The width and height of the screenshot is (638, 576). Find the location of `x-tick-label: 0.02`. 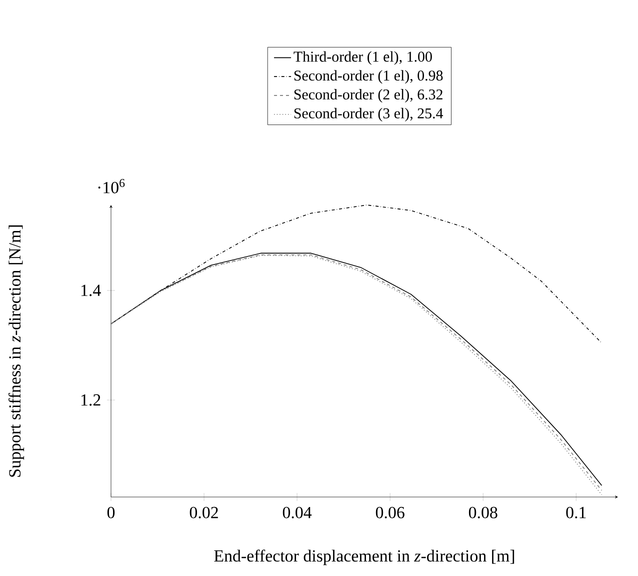

x-tick-label: 0.02 is located at coordinates (204, 512).